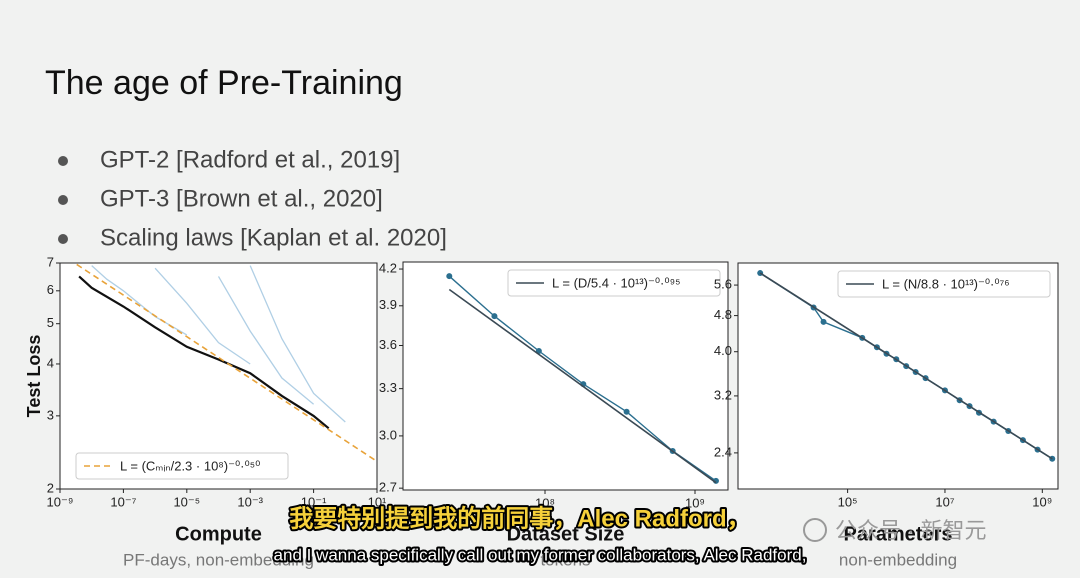  What do you see at coordinates (123, 501) in the screenshot?
I see `x-tick-label: 10⁻⁷` at bounding box center [123, 501].